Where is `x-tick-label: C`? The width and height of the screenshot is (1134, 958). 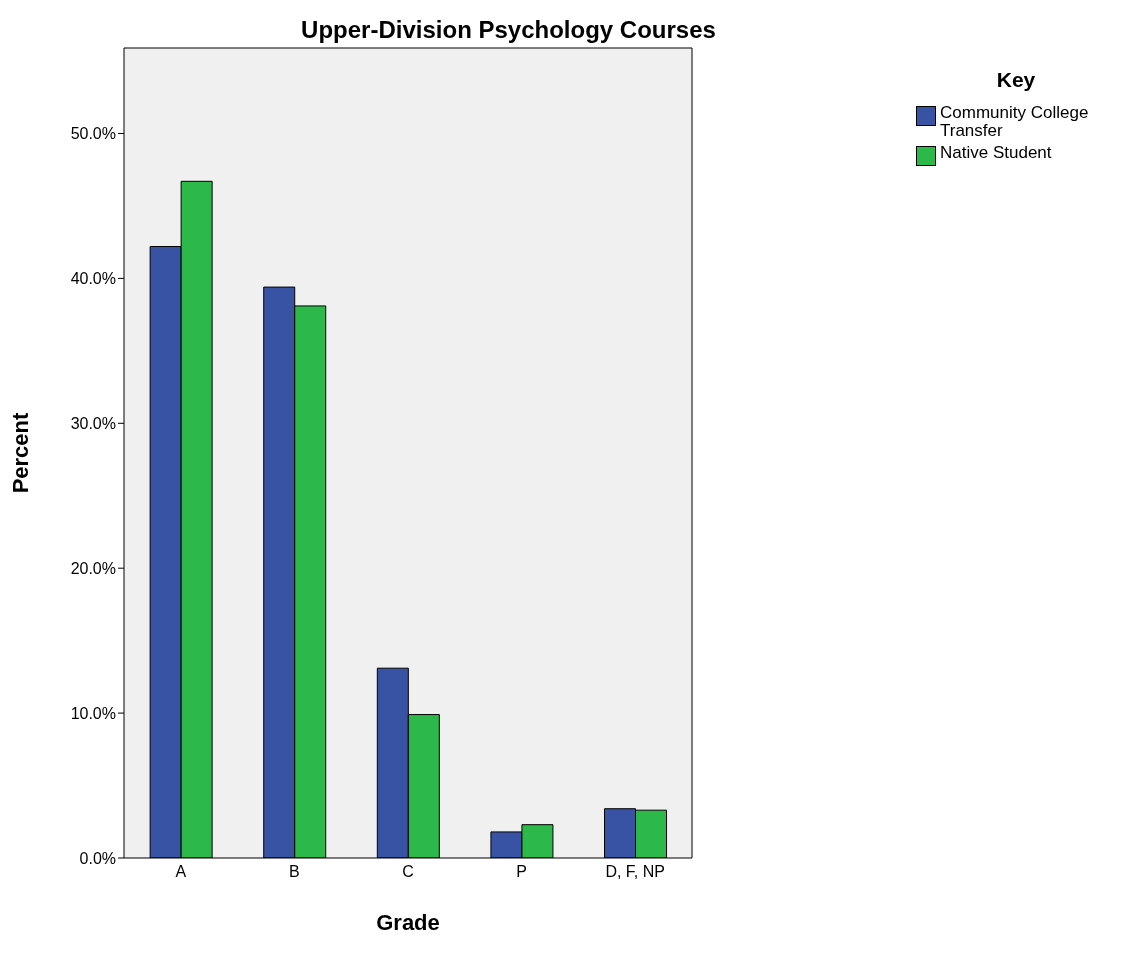
x-tick-label: C is located at coordinates (408, 872).